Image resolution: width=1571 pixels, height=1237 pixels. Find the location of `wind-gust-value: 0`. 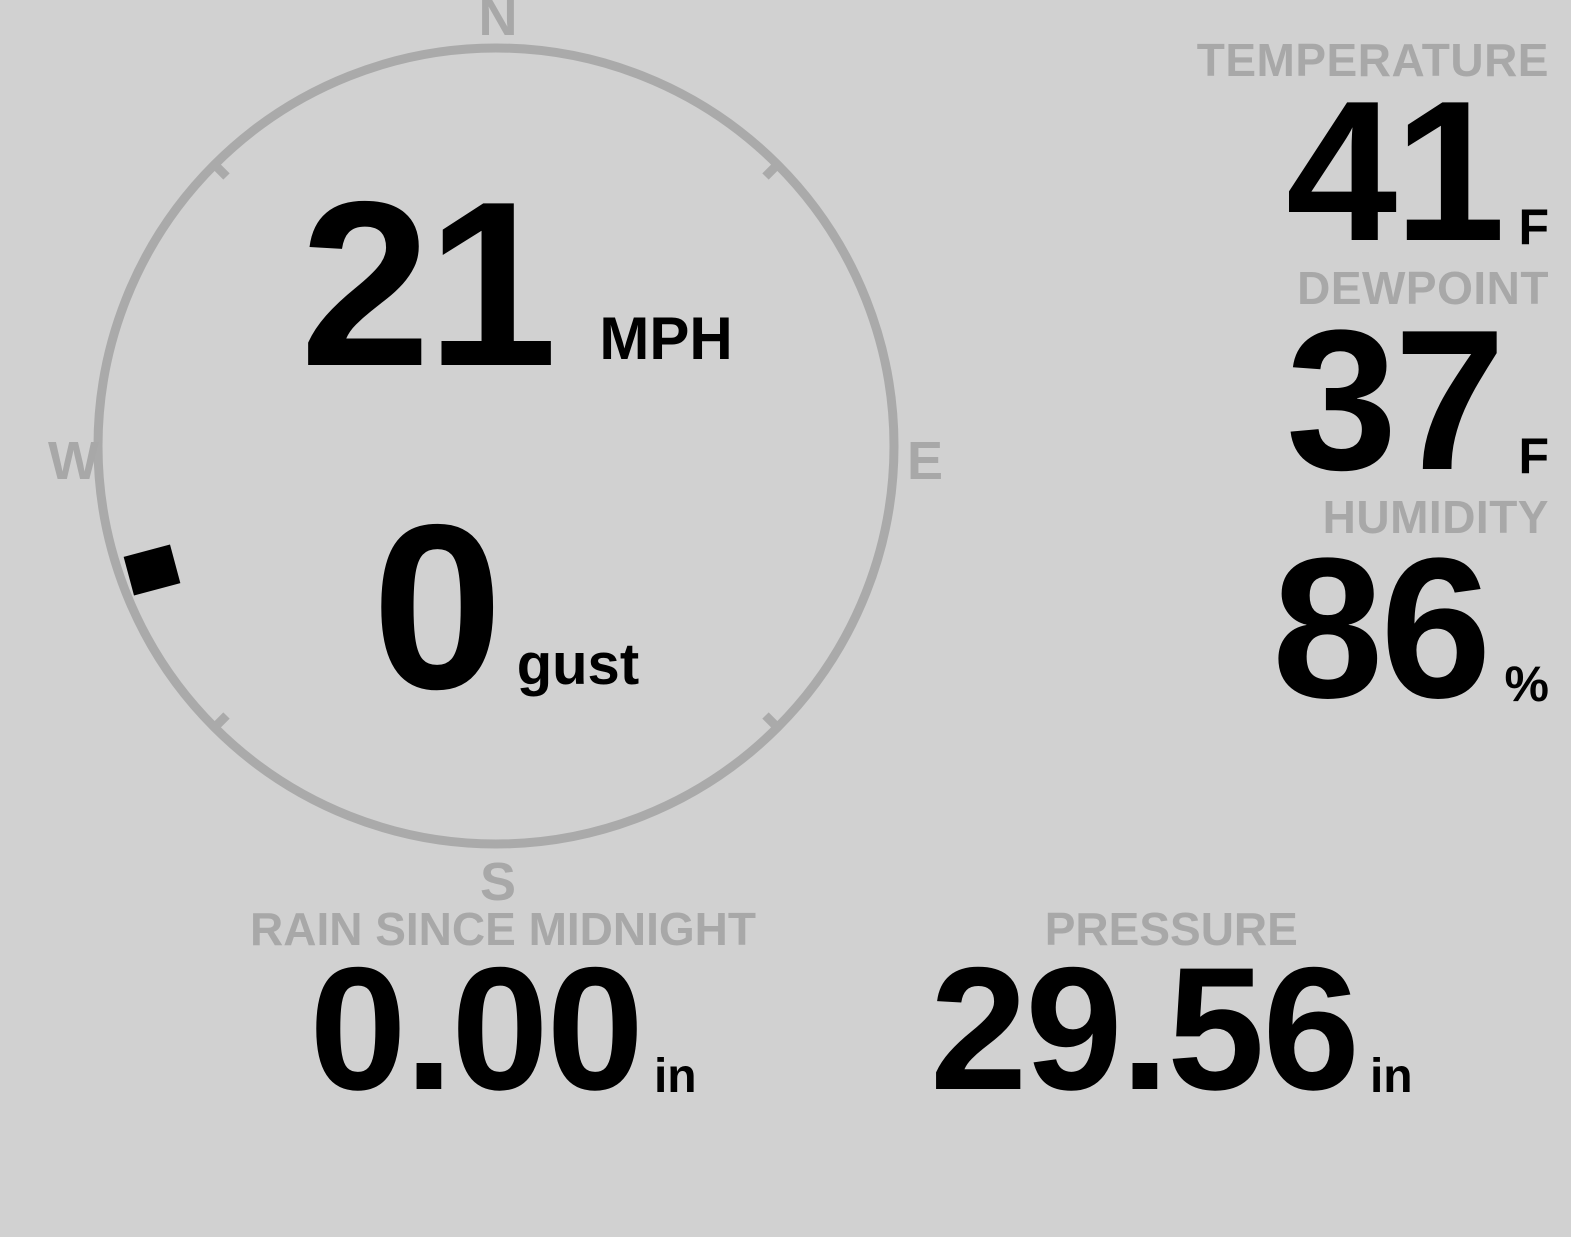

wind-gust-value: 0 is located at coordinates (437, 606).